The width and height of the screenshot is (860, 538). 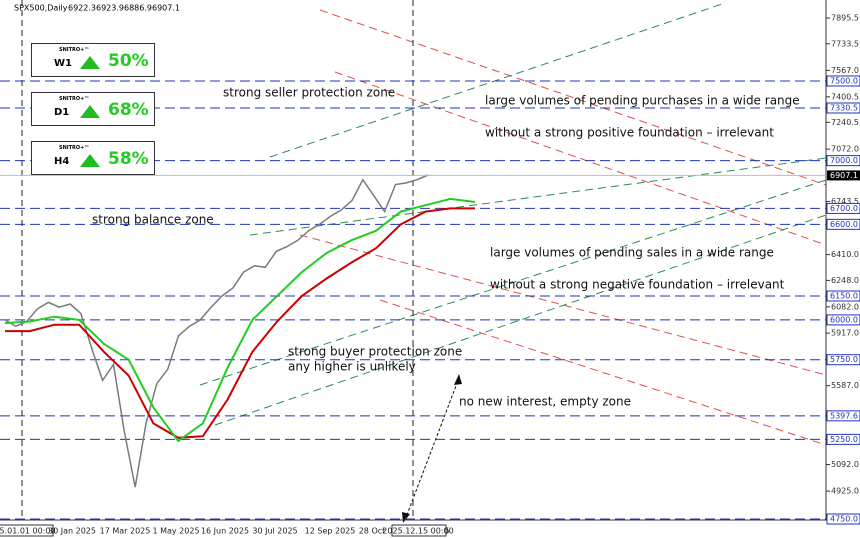 What do you see at coordinates (845, 96) in the screenshot?
I see `y-tick-label: 7400.5` at bounding box center [845, 96].